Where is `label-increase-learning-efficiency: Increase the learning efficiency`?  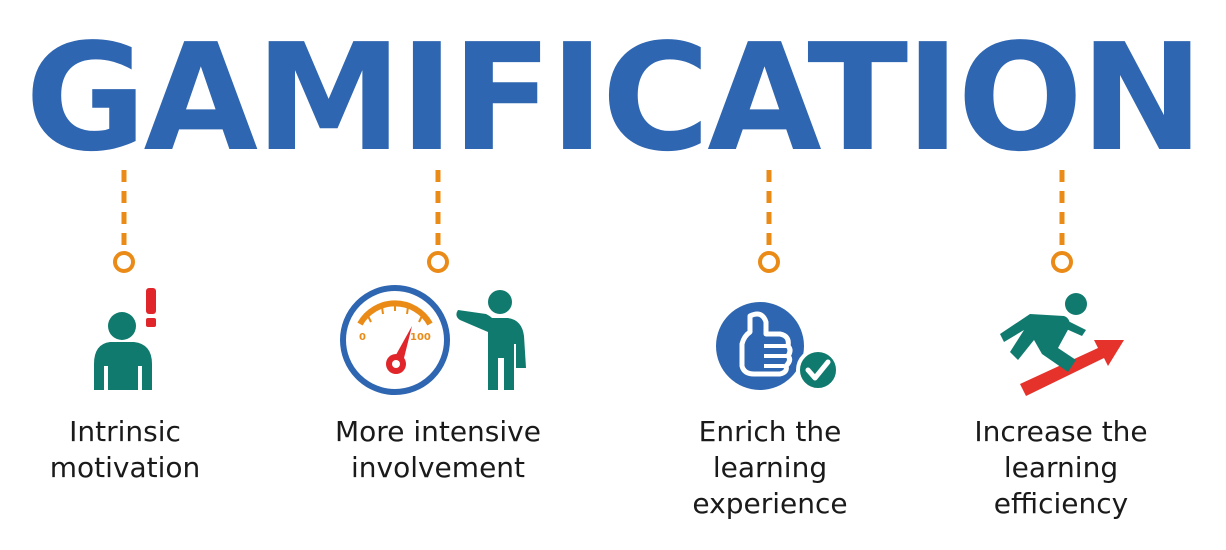 label-increase-learning-efficiency: Increase the learning efficiency is located at coordinates (1061, 468).